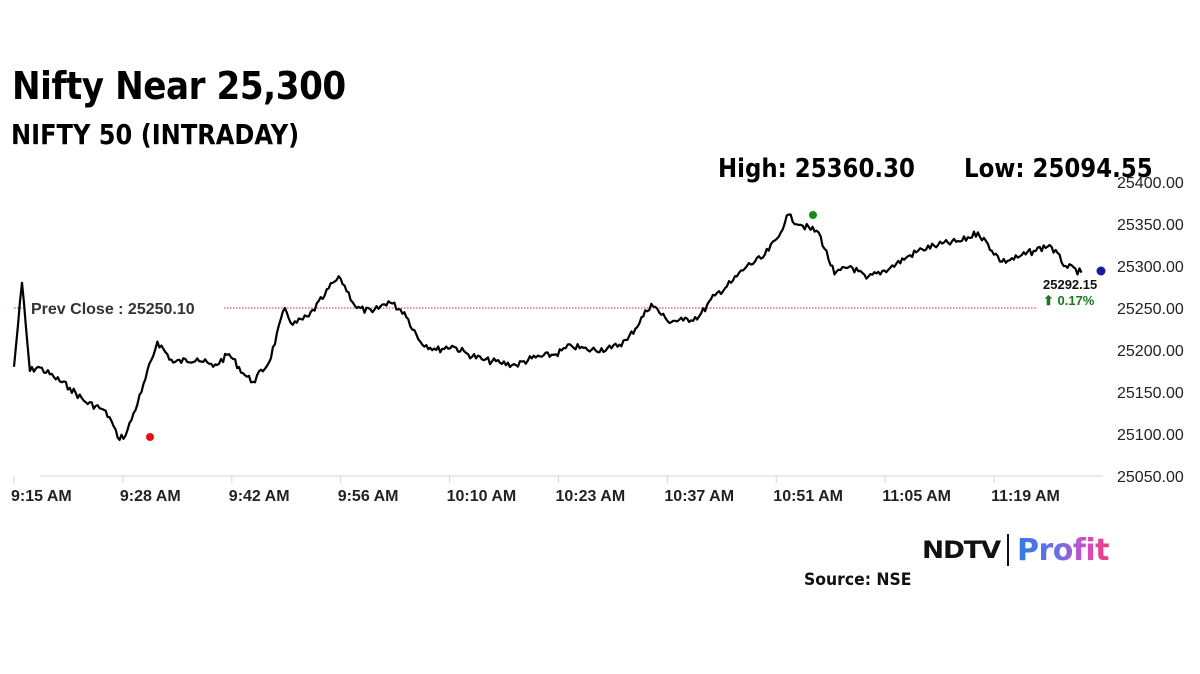 The height and width of the screenshot is (674, 1200). Describe the element at coordinates (1150, 309) in the screenshot. I see `y-tick-label: 25250.00` at that location.